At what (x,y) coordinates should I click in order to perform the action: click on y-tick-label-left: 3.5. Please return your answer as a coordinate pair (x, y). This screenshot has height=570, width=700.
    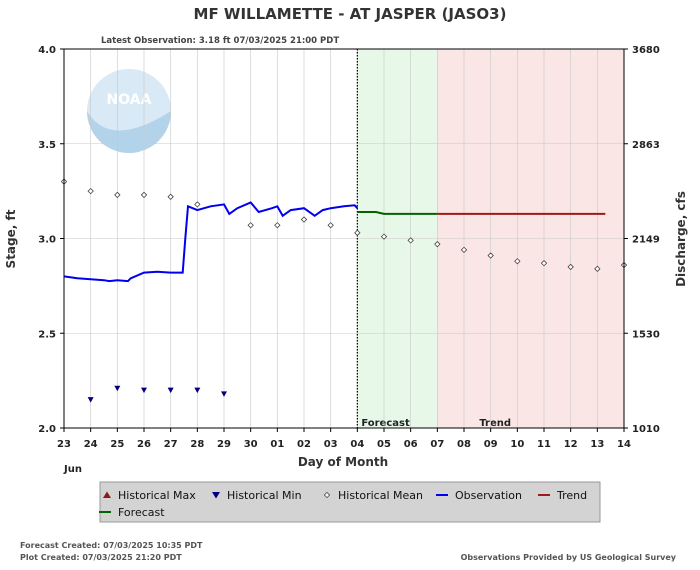
    Looking at the image, I should click on (47, 145).